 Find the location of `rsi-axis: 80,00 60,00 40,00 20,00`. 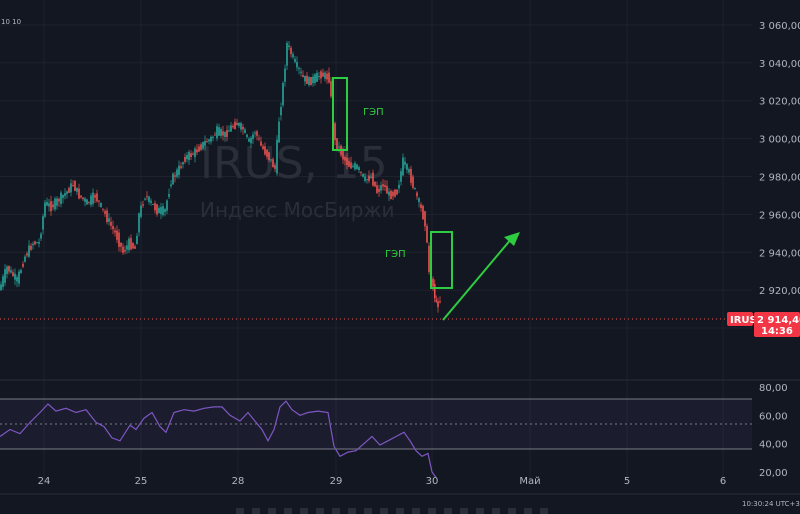

rsi-axis: 80,00 60,00 40,00 20,00 is located at coordinates (773, 431).